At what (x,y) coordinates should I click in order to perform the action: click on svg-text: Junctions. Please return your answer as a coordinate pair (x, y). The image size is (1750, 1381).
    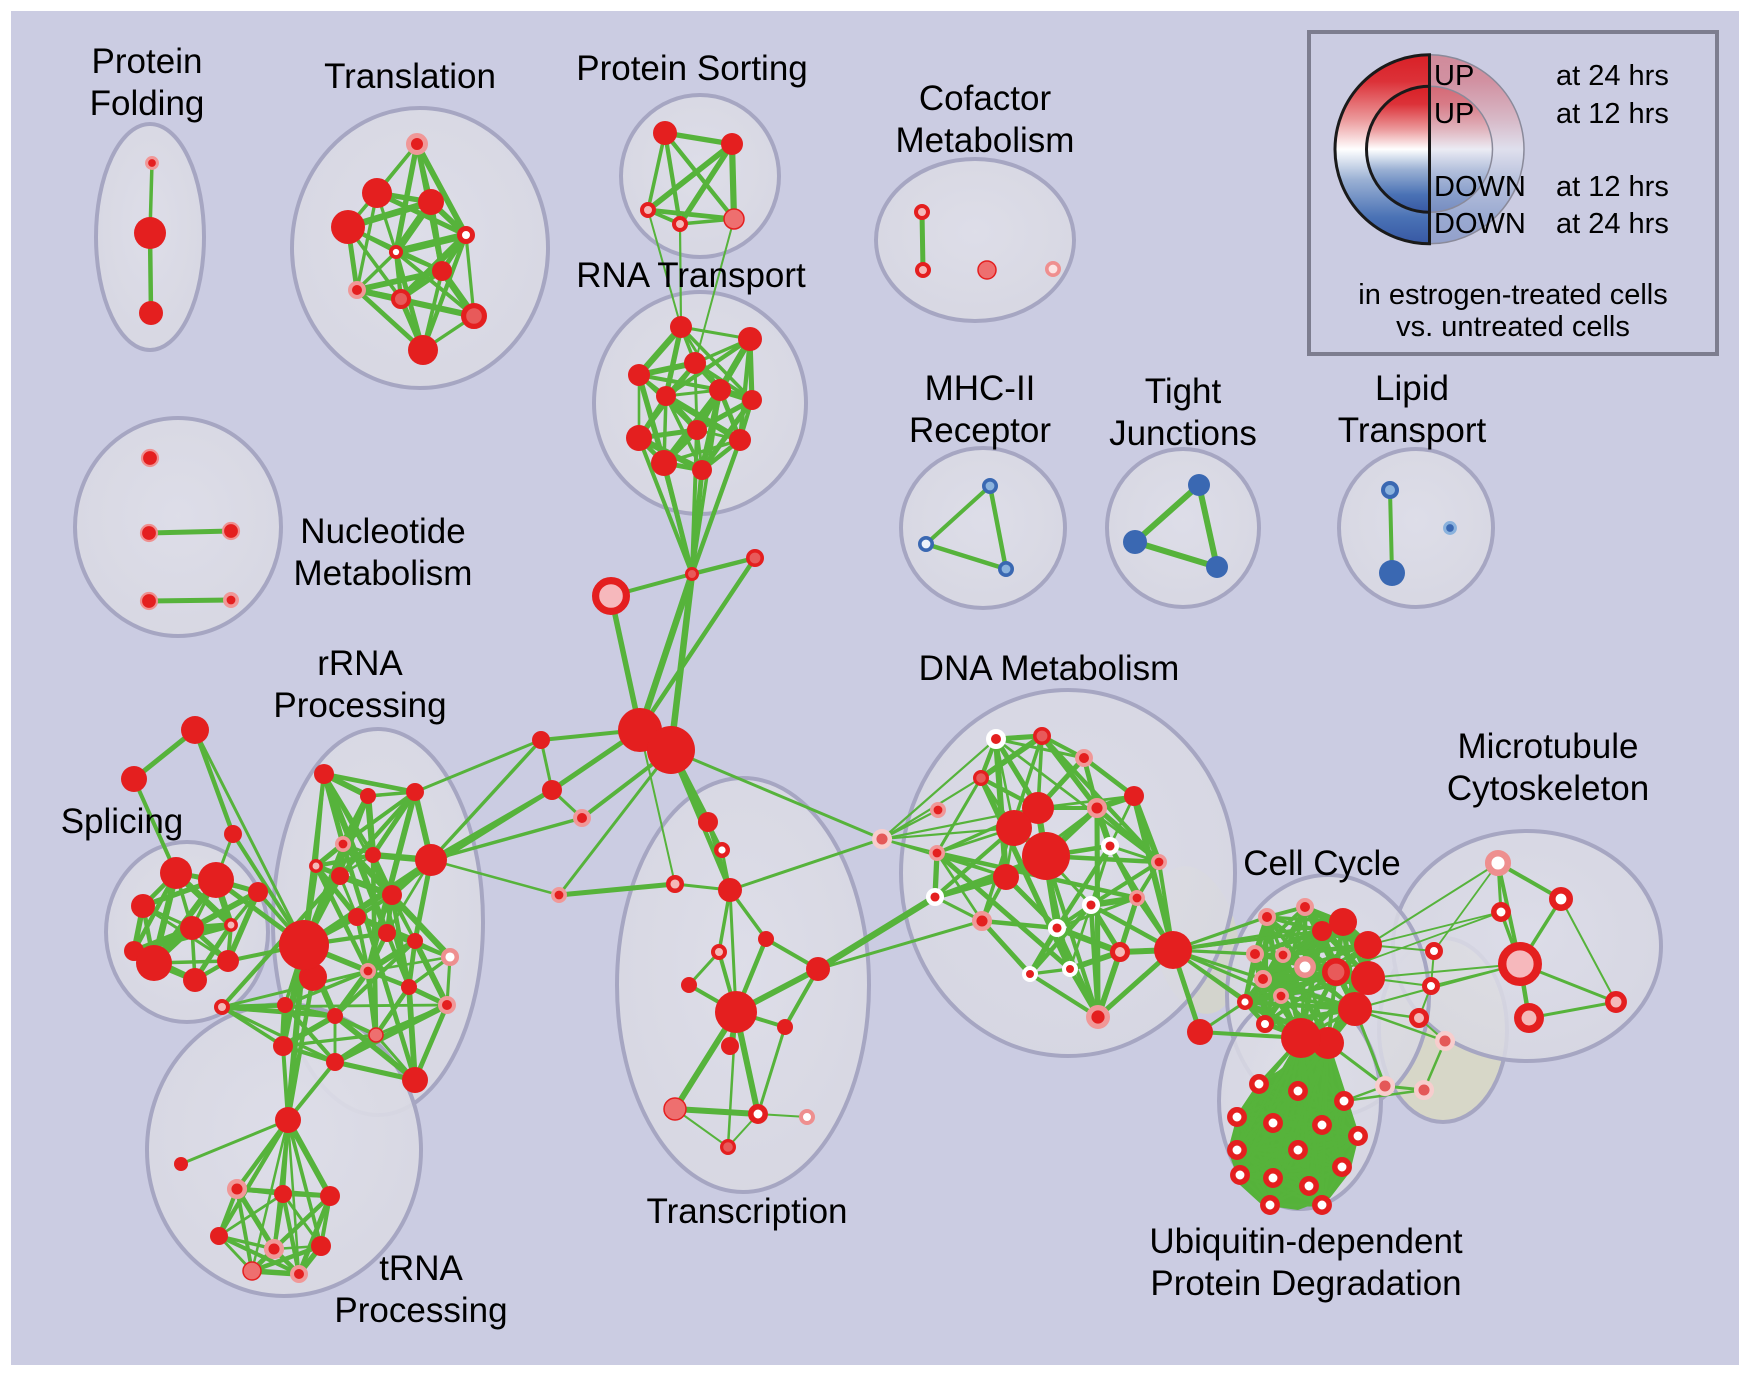
    Looking at the image, I should click on (1183, 433).